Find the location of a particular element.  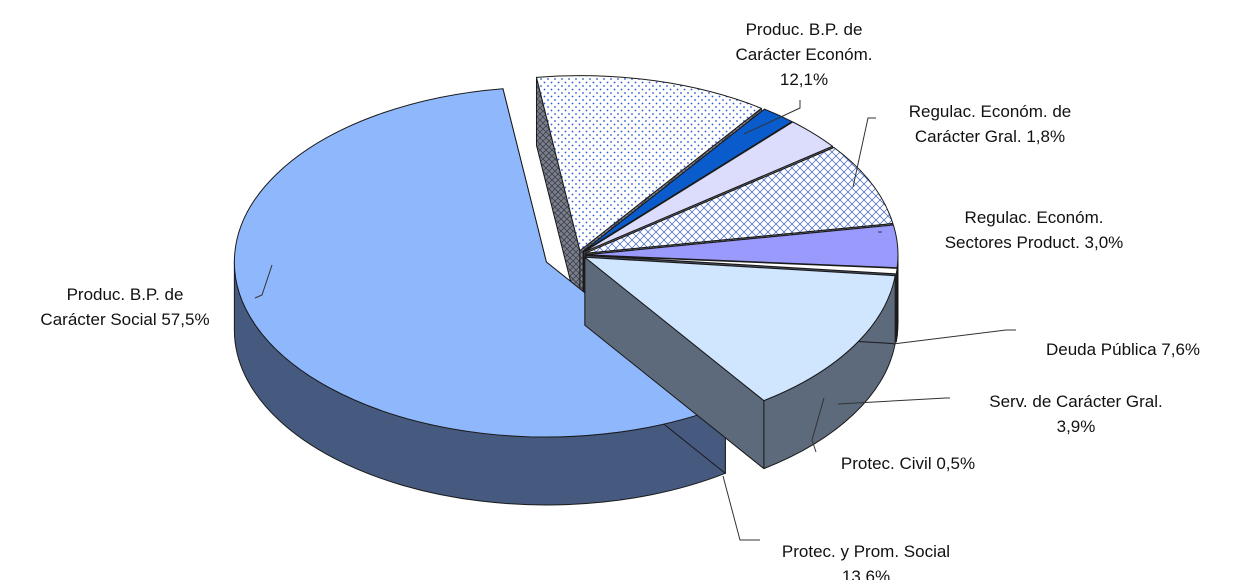

slice-top-reg_gral is located at coordinates (687, 180).